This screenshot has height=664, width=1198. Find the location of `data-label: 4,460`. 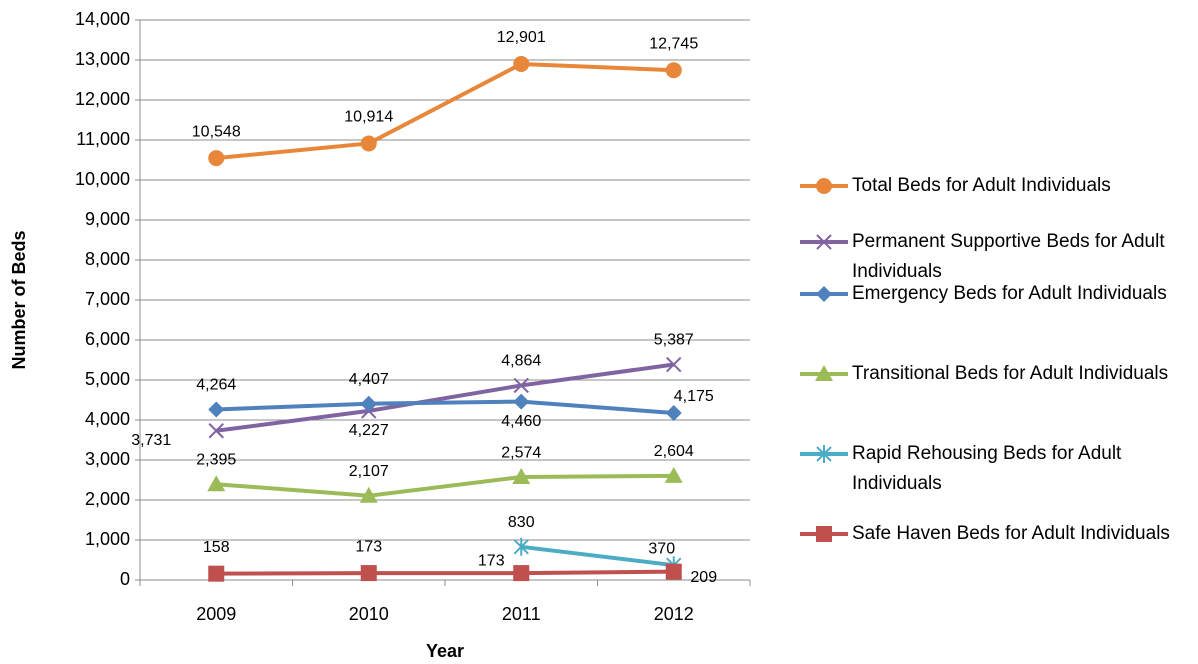

data-label: 4,460 is located at coordinates (521, 421).